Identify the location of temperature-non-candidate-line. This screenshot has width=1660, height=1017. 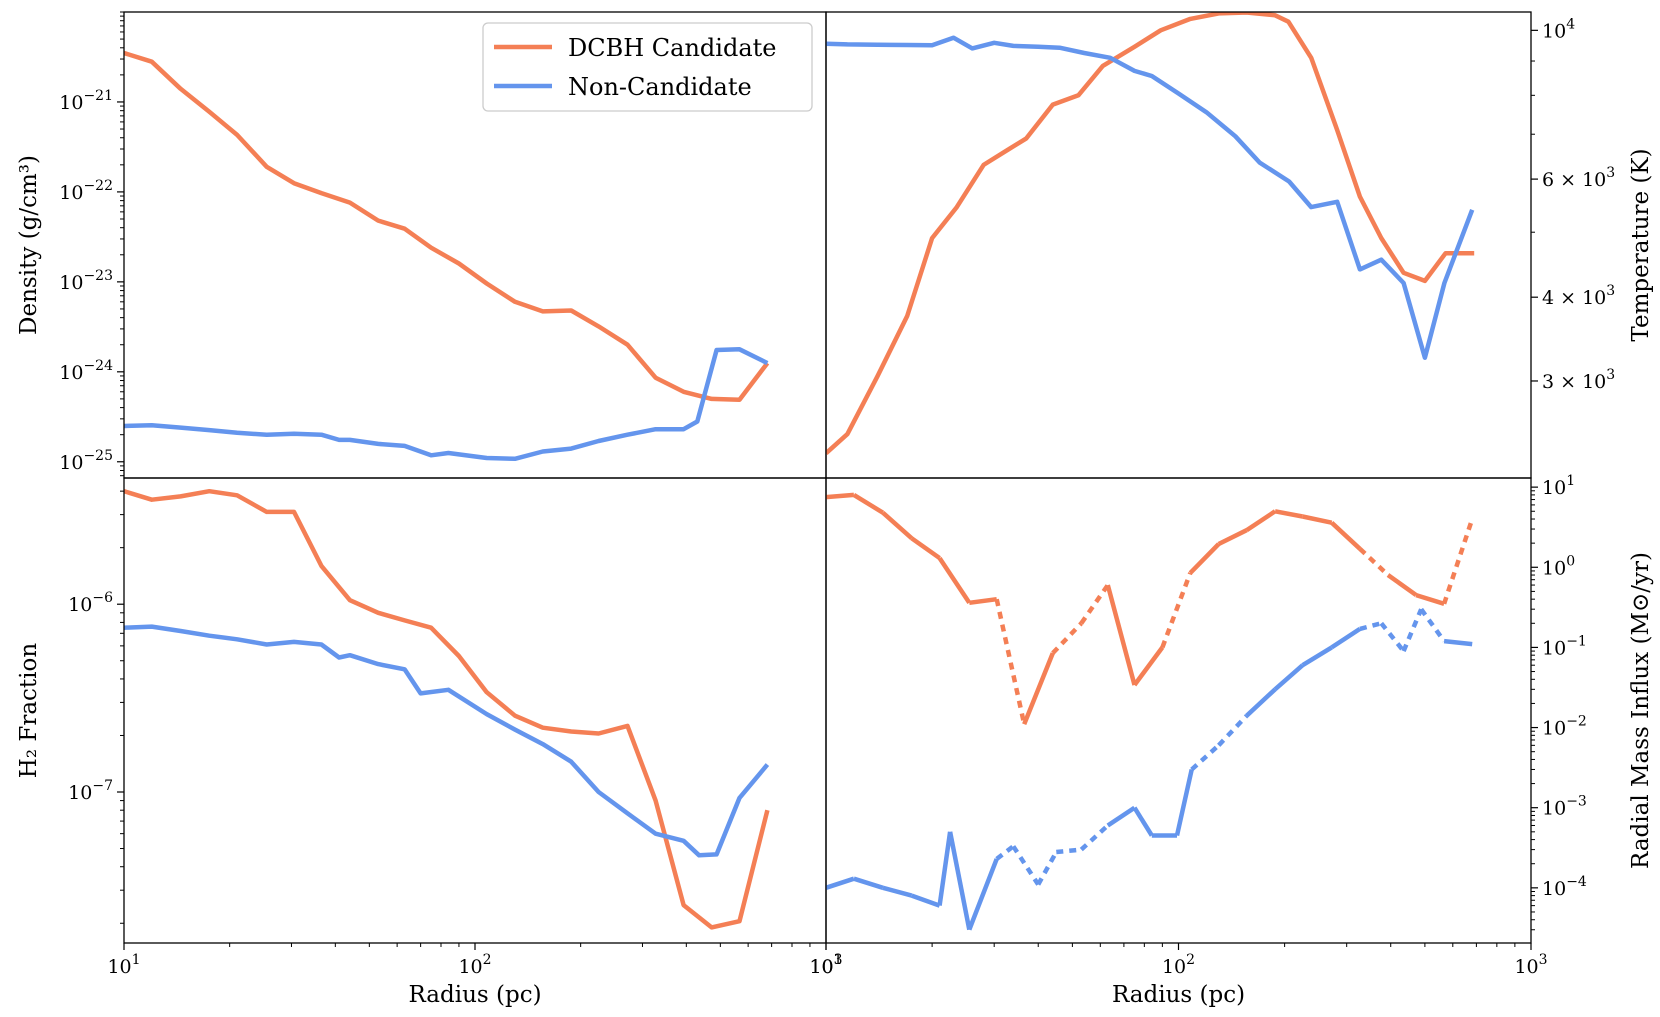
(1150, 197).